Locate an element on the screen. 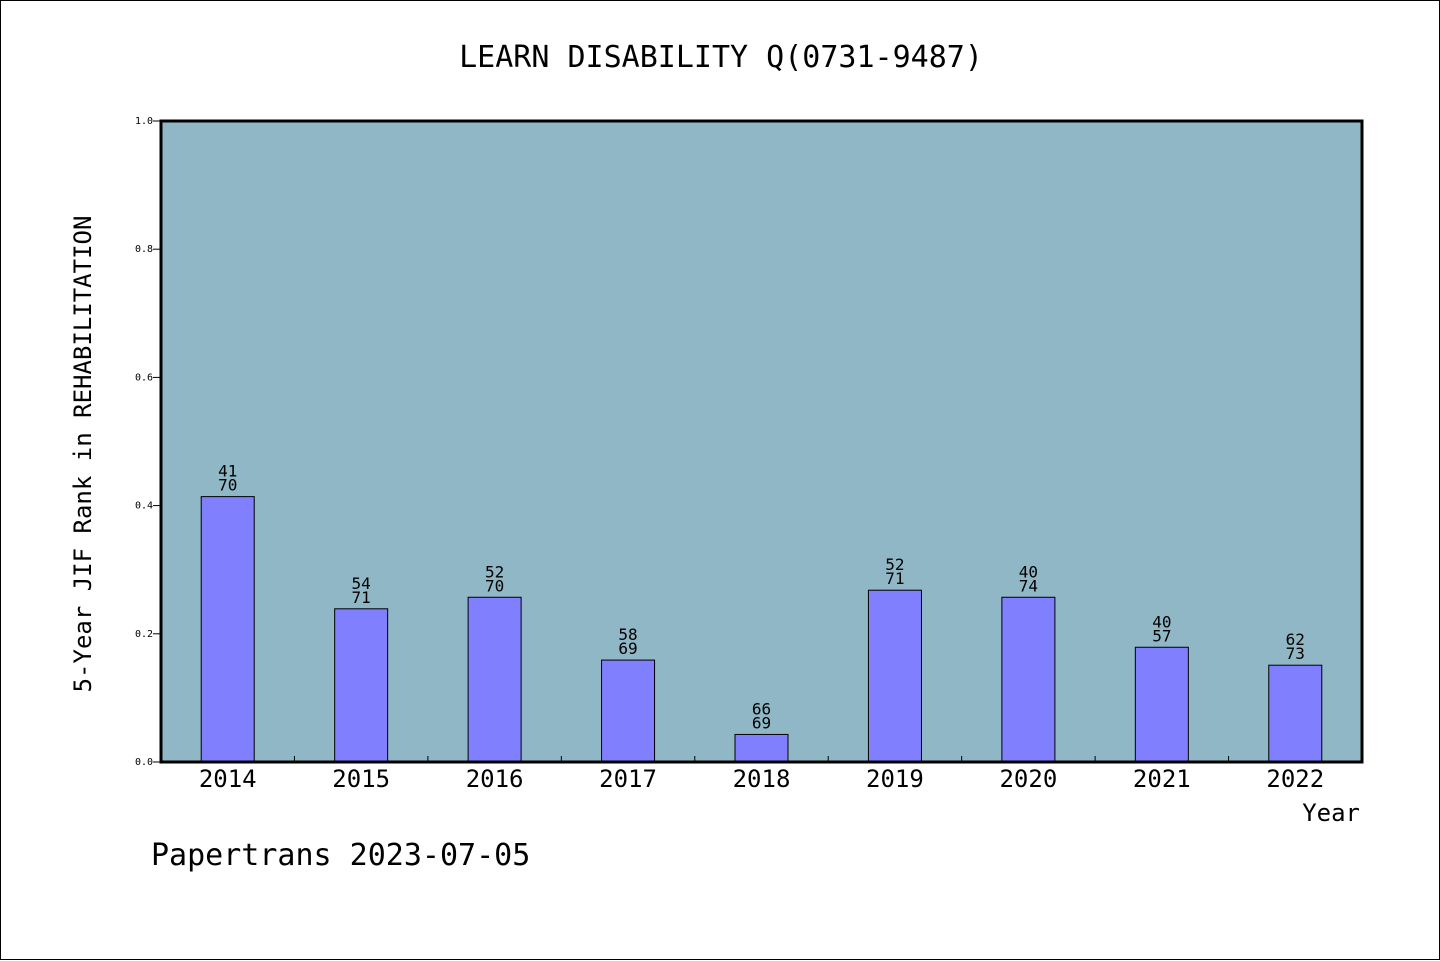 The image size is (1440, 961). y-axis-label: 5-Year JIF Rank in REHABILITATION is located at coordinates (83, 454).